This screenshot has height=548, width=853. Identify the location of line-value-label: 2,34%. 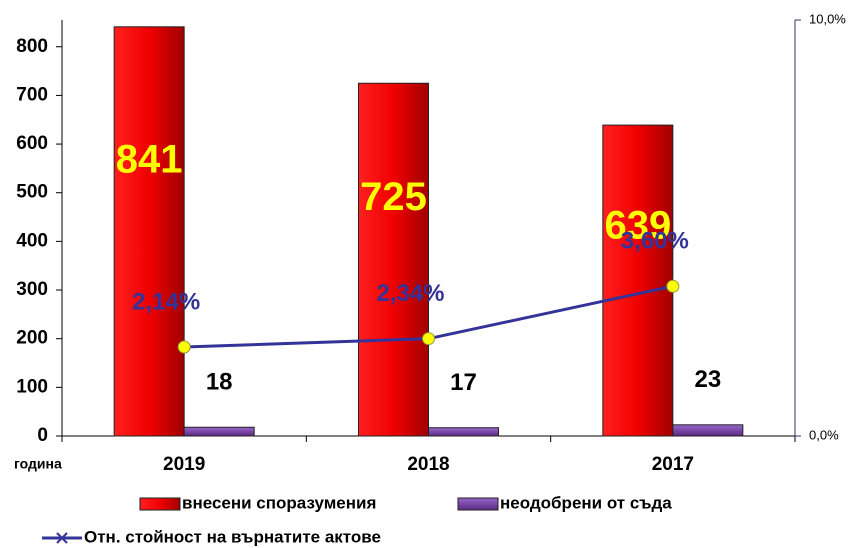
(410, 293).